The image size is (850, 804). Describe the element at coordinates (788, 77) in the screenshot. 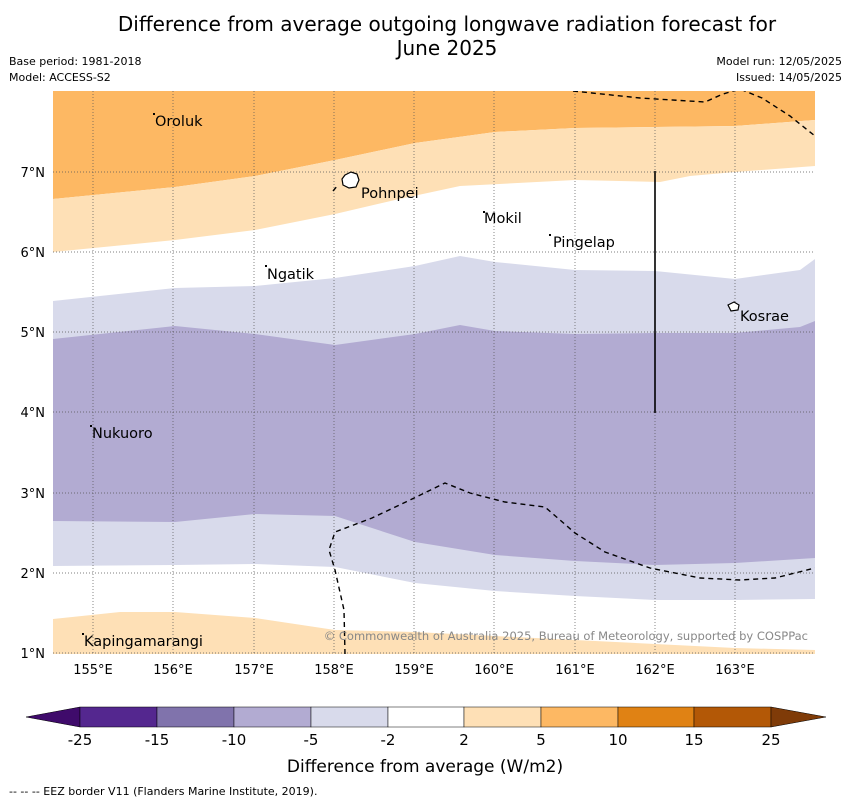

I see `issued-date: Issued: 14/05/2025` at that location.